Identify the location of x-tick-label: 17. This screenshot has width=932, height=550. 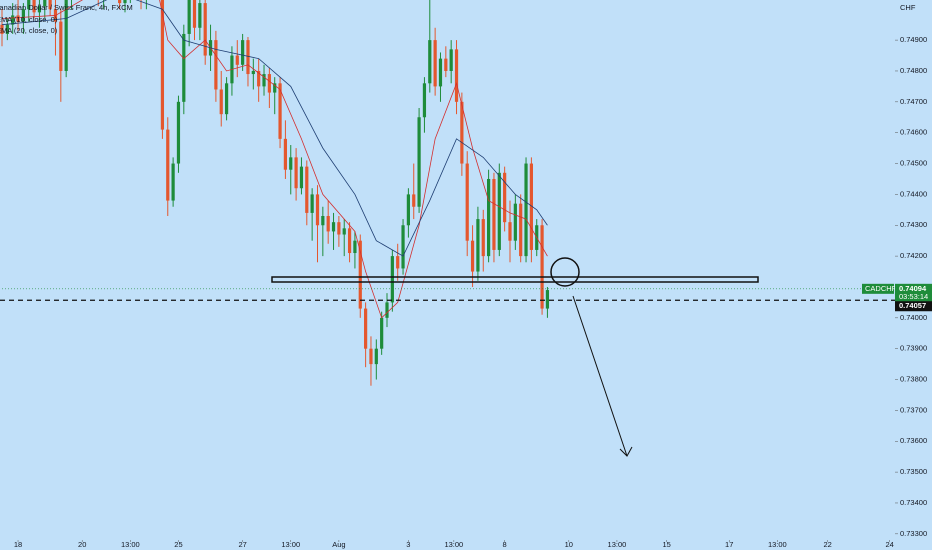
(729, 544).